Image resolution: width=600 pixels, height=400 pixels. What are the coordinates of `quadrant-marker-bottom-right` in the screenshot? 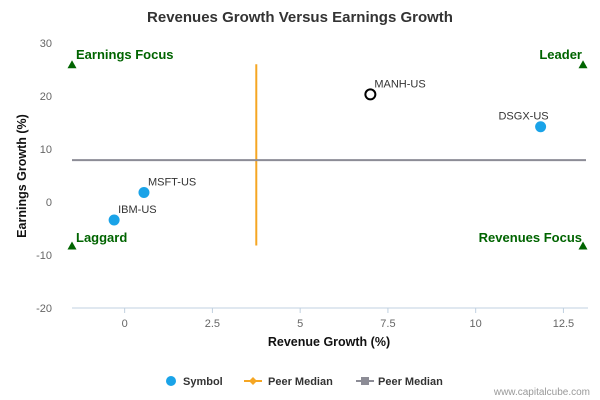 It's located at (583, 245).